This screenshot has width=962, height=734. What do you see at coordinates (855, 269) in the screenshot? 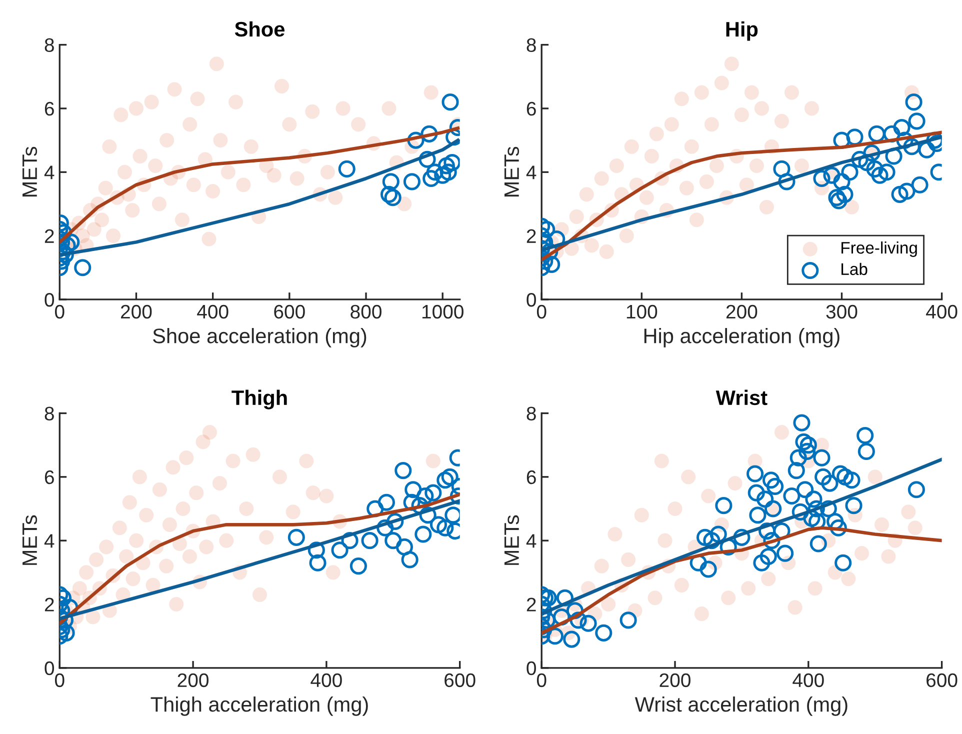
I see `legend-label: Lab` at bounding box center [855, 269].